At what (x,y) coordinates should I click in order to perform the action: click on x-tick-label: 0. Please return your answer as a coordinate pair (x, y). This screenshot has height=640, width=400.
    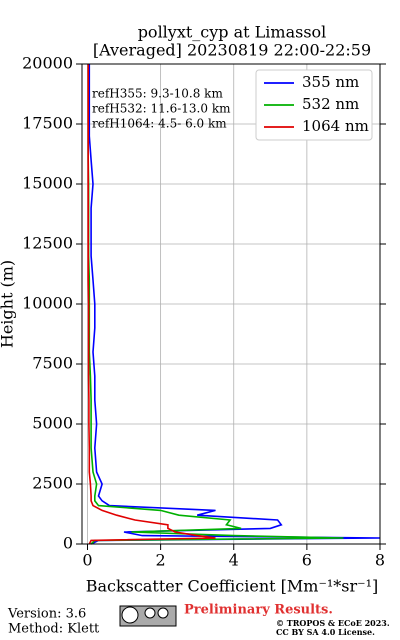
    Looking at the image, I should click on (87, 560).